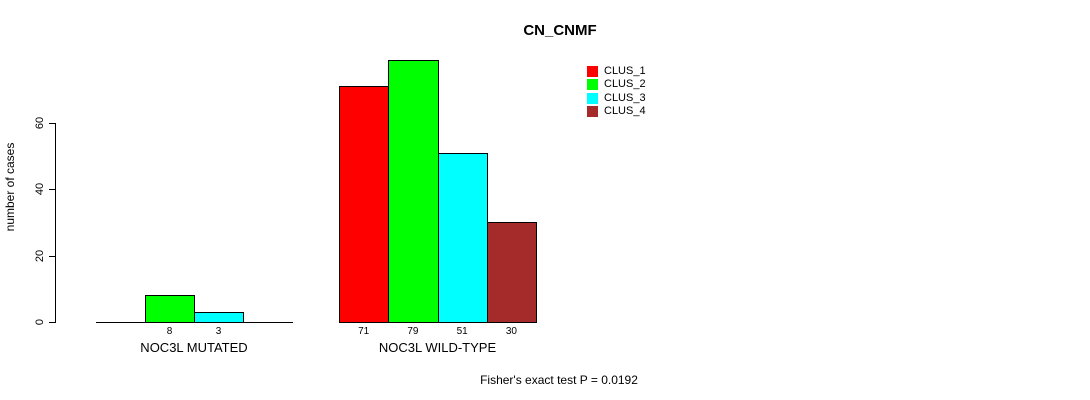 The height and width of the screenshot is (400, 1090). I want to click on y-tick-label-60: 60, so click(40, 123).